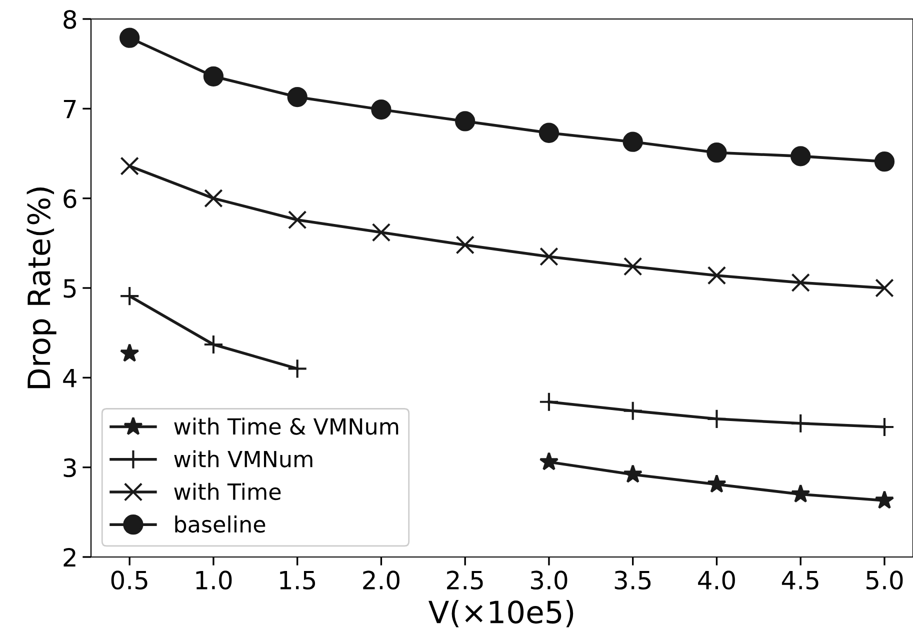 The width and height of the screenshot is (913, 644). What do you see at coordinates (70, 288) in the screenshot?
I see `y-tick-label: 5` at bounding box center [70, 288].